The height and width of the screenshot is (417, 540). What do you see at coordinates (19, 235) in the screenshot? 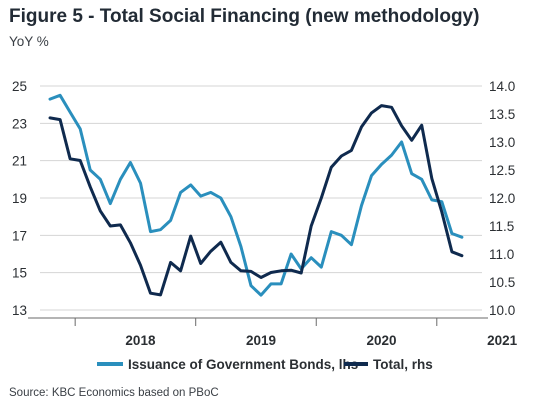
I see `y-left-tick-label: 17` at bounding box center [19, 235].